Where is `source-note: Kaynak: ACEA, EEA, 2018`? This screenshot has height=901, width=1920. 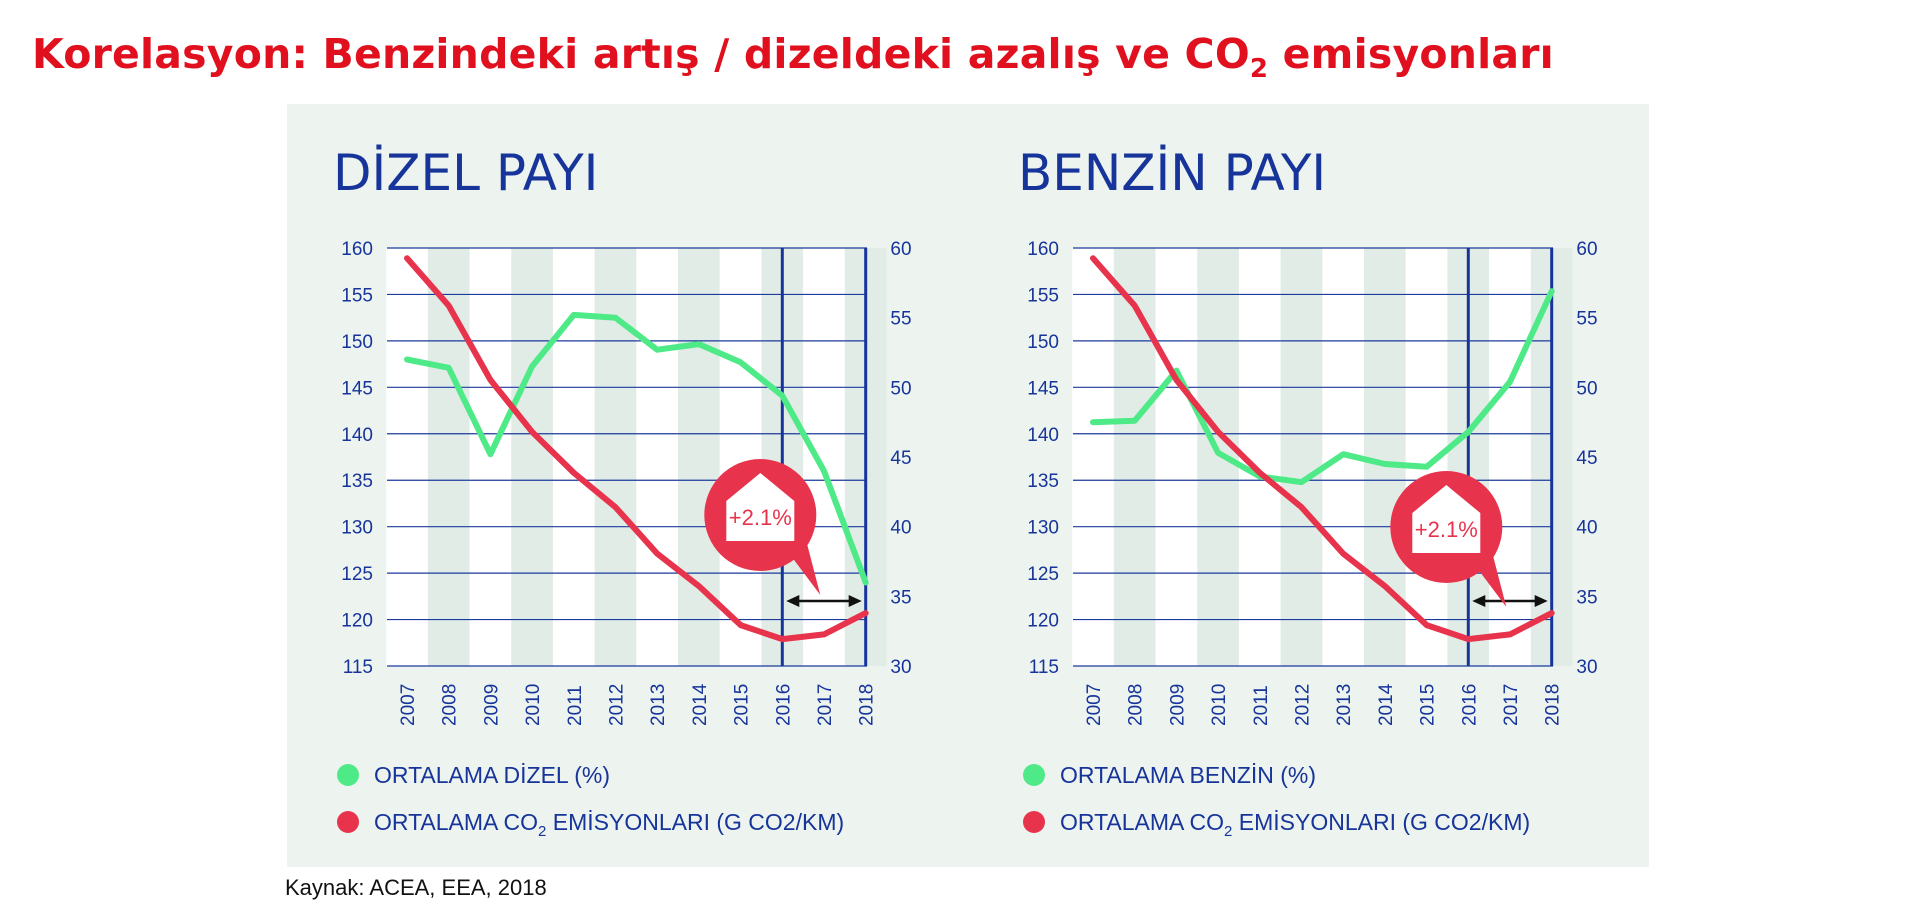 source-note: Kaynak: ACEA, EEA, 2018 is located at coordinates (416, 887).